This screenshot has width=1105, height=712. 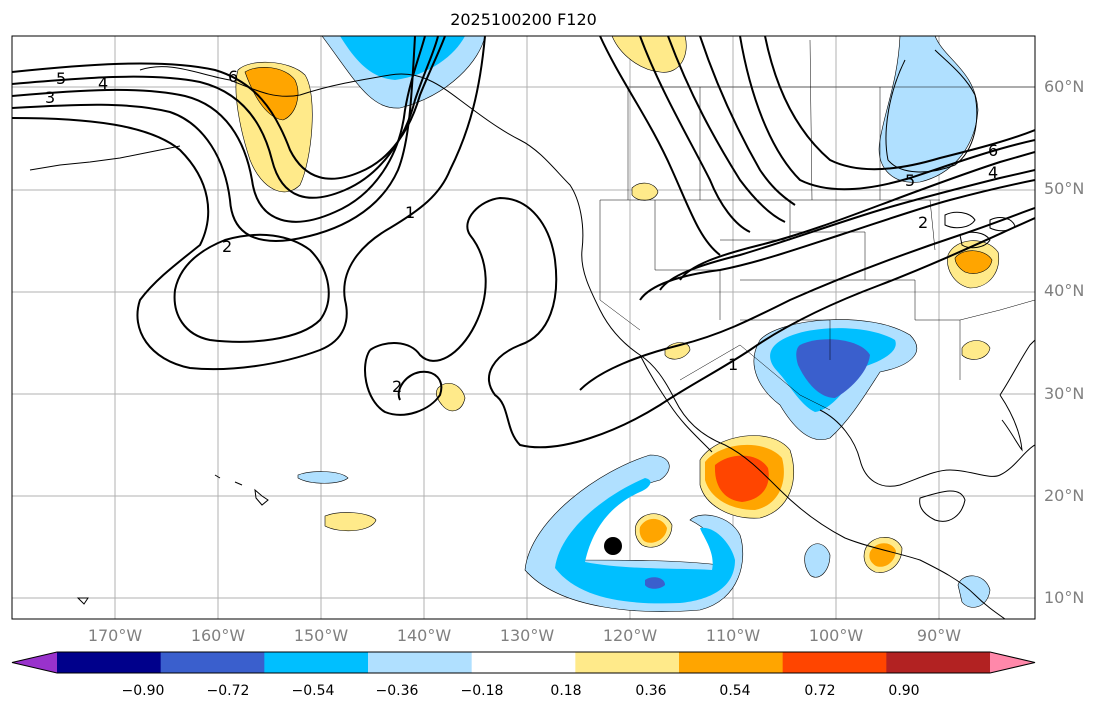 I want to click on colorbar-tick-label: −0.18, so click(x=482, y=691).